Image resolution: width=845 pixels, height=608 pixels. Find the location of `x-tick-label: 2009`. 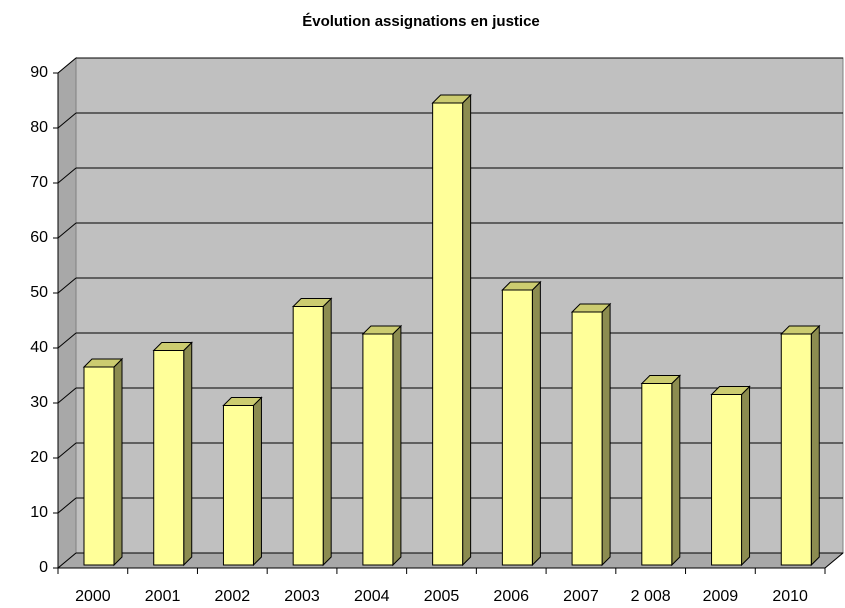

x-tick-label: 2009 is located at coordinates (721, 596).